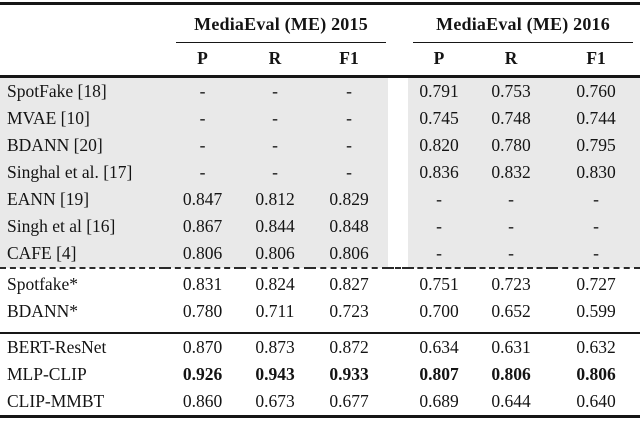  What do you see at coordinates (349, 347) in the screenshot?
I see `metric-value-cell: 0.872` at bounding box center [349, 347].